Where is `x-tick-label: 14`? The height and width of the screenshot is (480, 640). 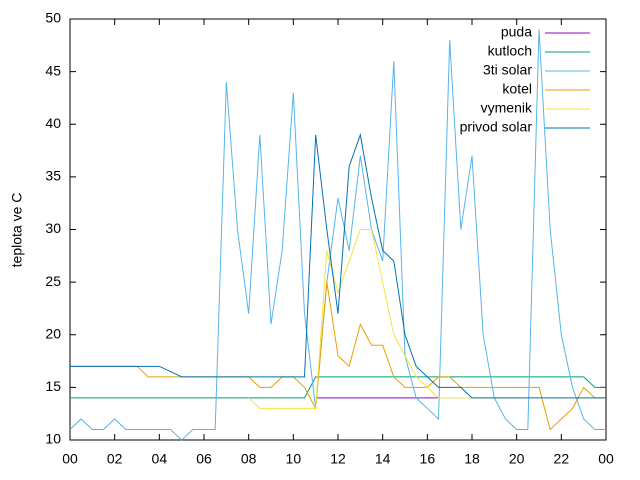 x-tick-label: 14 is located at coordinates (383, 459).